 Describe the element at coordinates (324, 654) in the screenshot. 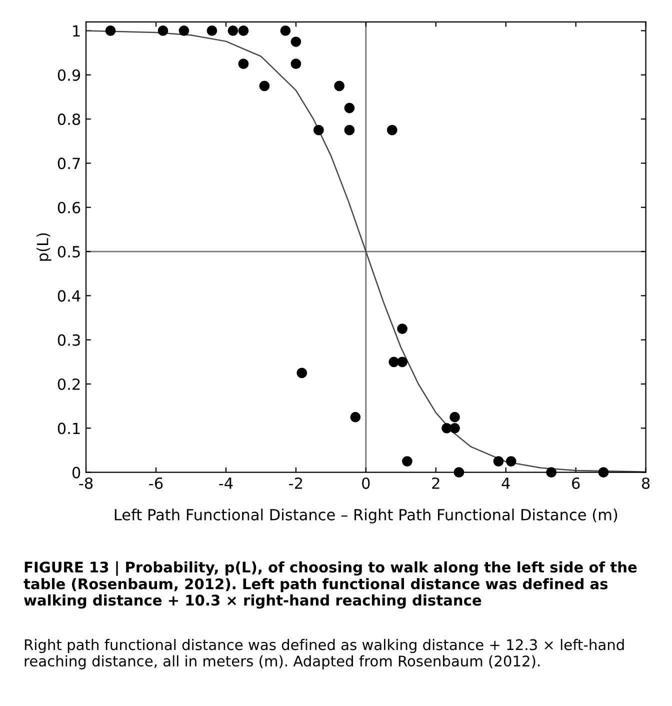

I see `text: Right path functional distance was defined as walking distance + 12.3 × left-hand reaching distance, all in meters (m). Adapted from Rosenbaum (2012).` at that location.